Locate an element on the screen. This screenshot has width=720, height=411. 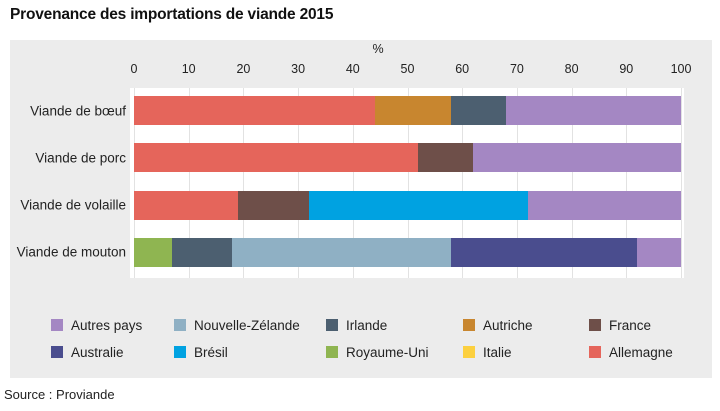
category-label-viande-de-b-uf: Viande de bœuf is located at coordinates (78, 110).